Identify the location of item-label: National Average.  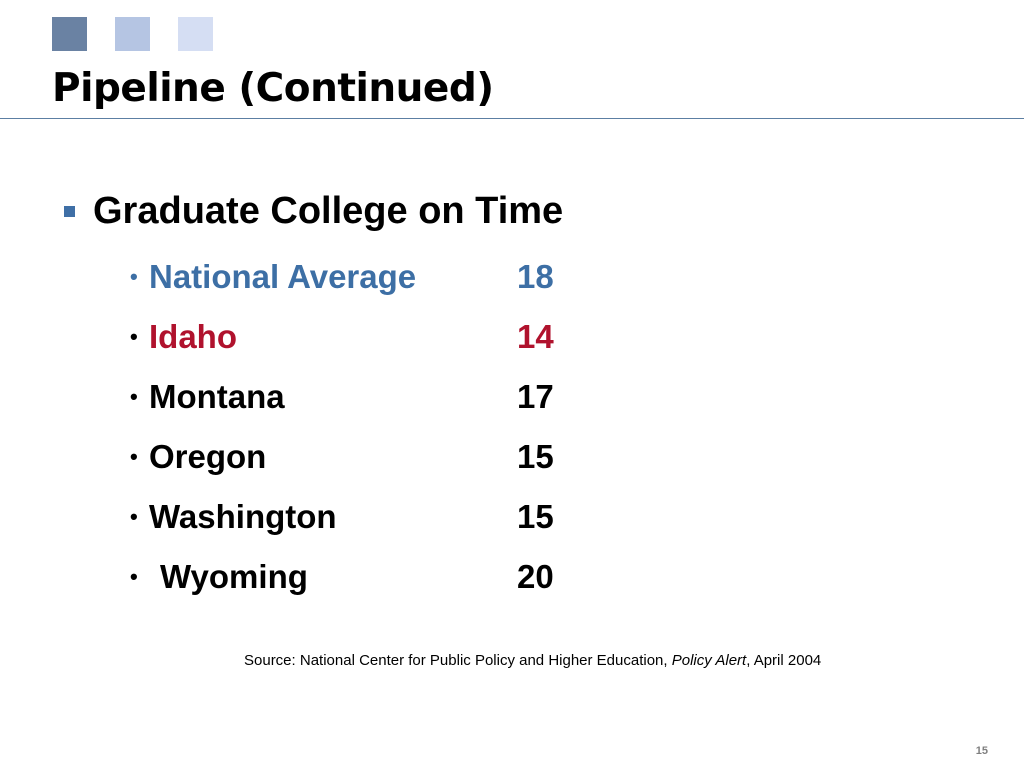
(283, 276).